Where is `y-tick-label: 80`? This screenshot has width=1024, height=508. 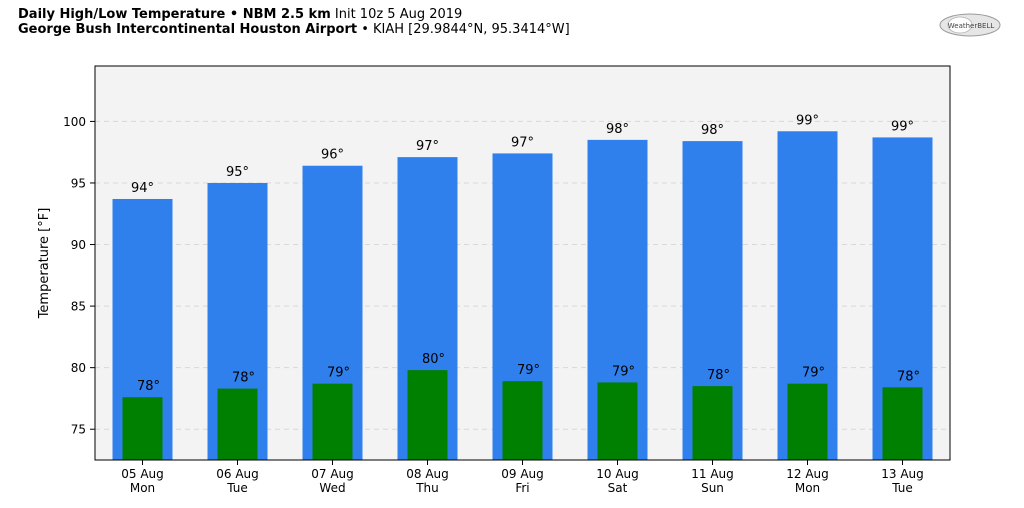
y-tick-label: 80 is located at coordinates (78, 368).